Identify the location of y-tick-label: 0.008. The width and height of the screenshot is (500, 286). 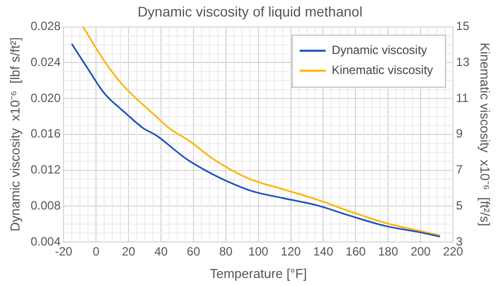
(45, 205).